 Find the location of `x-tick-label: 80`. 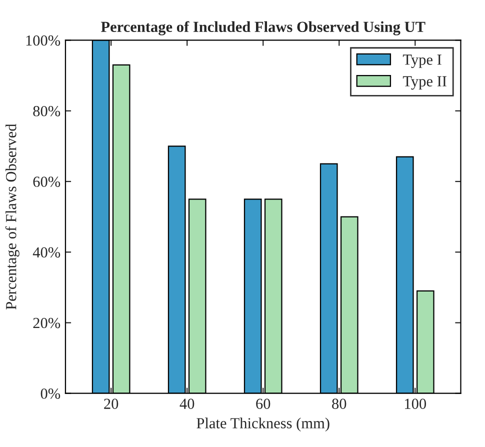

x-tick-label: 80 is located at coordinates (339, 403).